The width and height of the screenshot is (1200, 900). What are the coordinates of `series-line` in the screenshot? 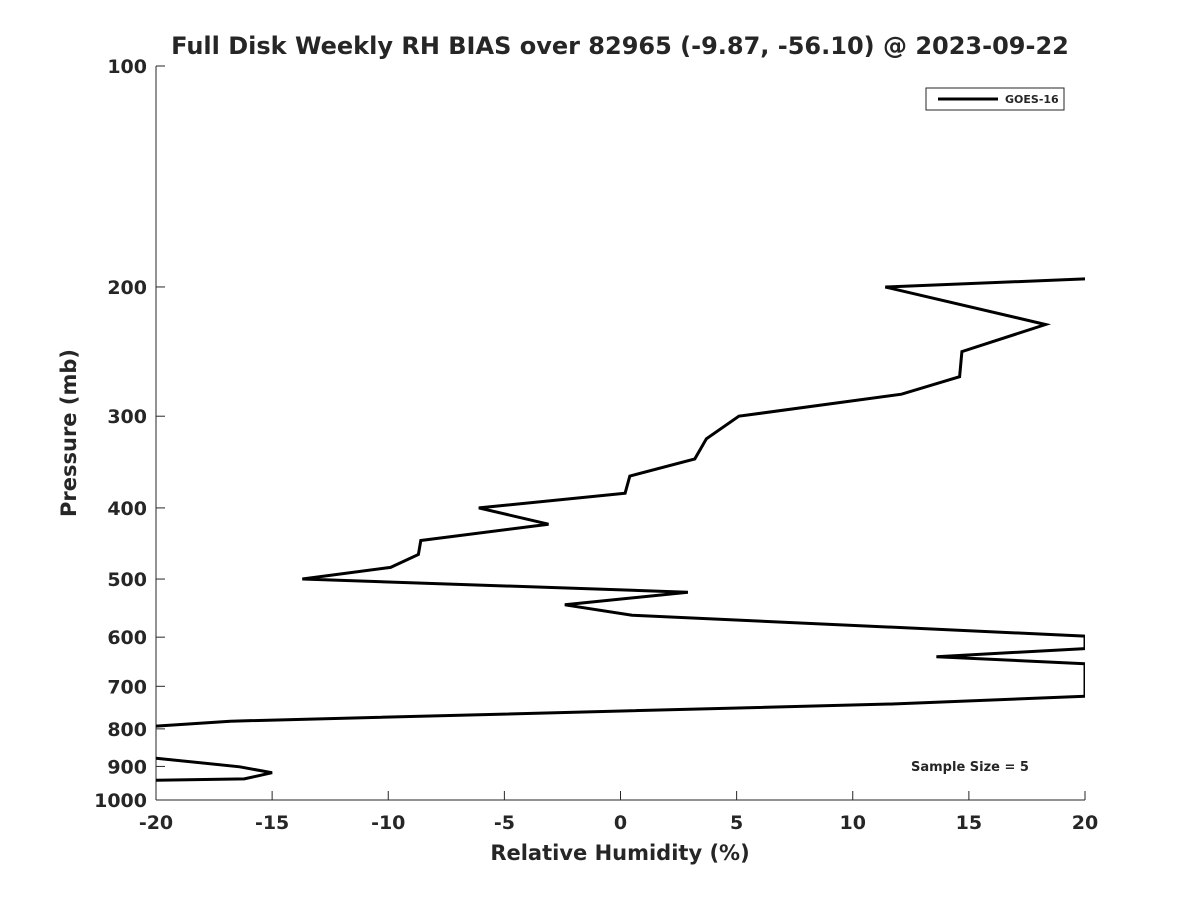 It's located at (214, 769).